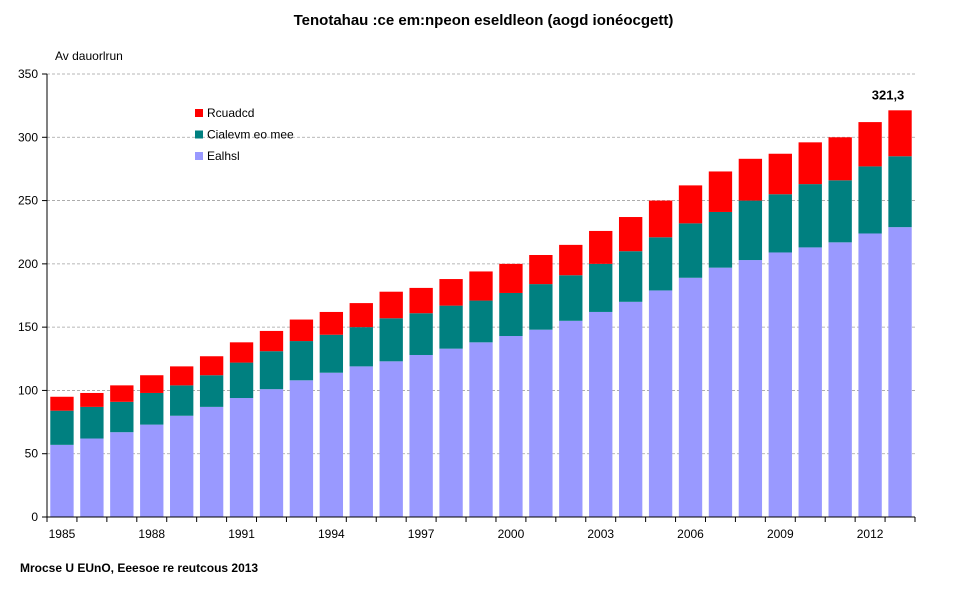  What do you see at coordinates (241, 534) in the screenshot?
I see `x-tick-label: 1991` at bounding box center [241, 534].